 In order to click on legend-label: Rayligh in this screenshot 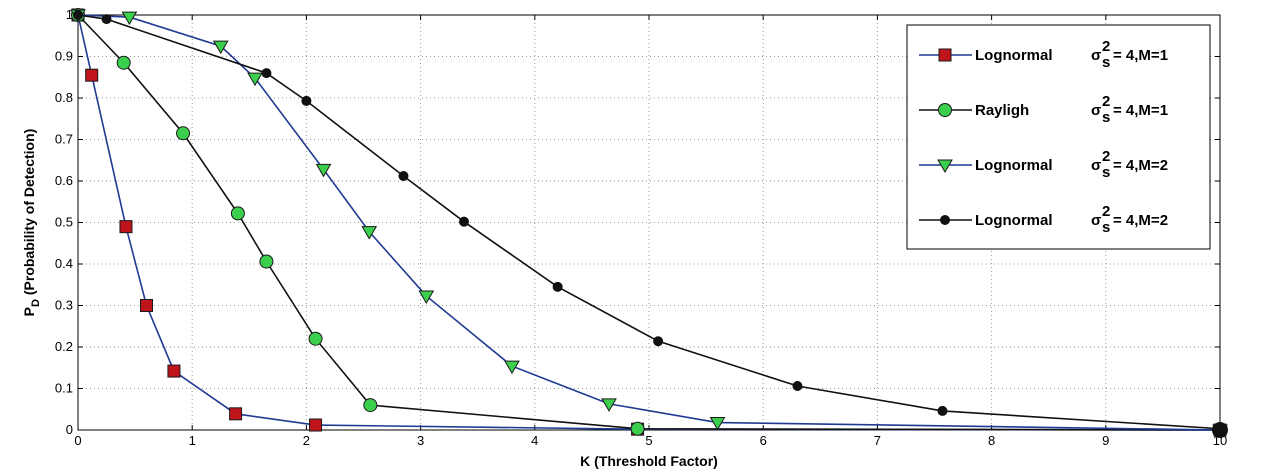, I will do `click(1002, 110)`.